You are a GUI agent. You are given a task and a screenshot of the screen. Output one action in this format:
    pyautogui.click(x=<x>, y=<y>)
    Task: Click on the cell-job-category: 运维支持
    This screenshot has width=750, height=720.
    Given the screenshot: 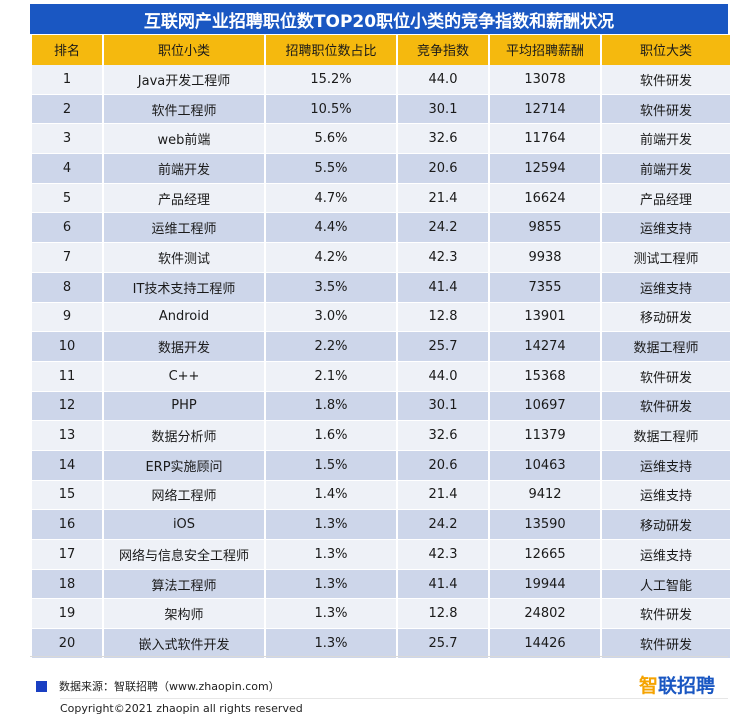 What is the action you would take?
    pyautogui.click(x=666, y=465)
    